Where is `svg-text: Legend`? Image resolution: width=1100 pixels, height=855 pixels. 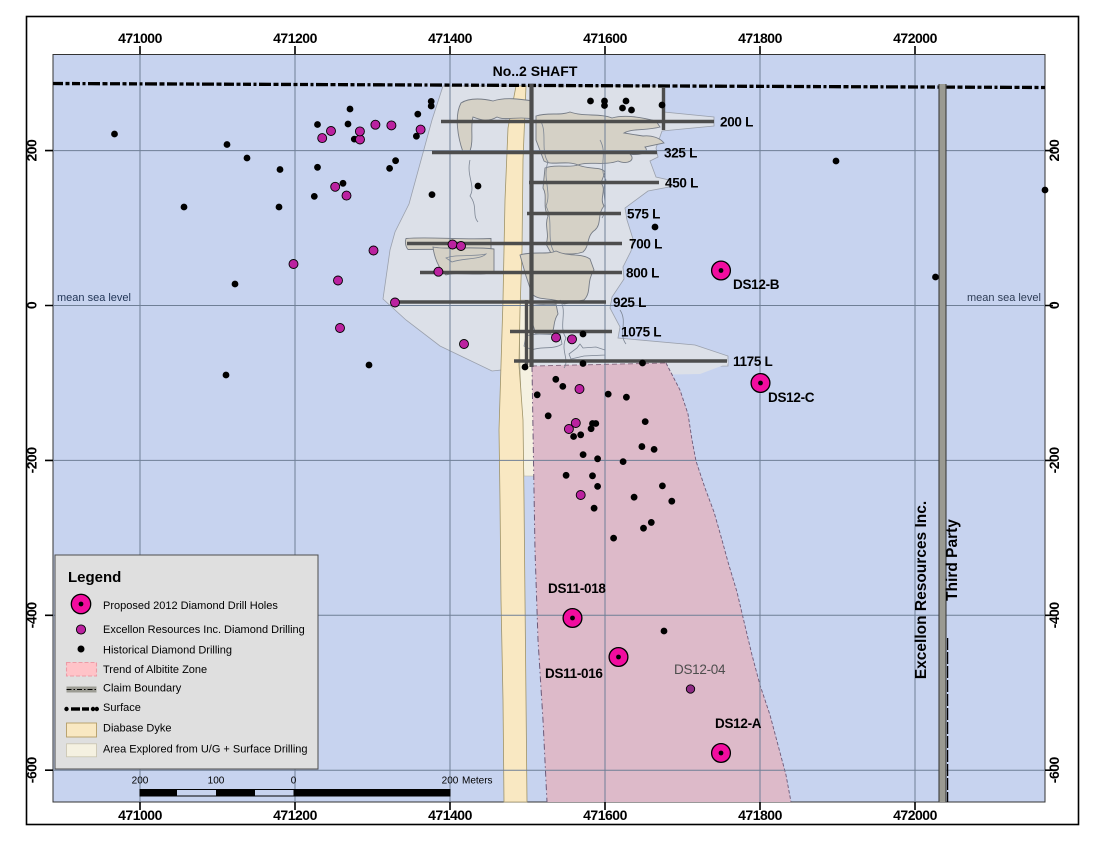 svg-text: Legend is located at coordinates (94, 577).